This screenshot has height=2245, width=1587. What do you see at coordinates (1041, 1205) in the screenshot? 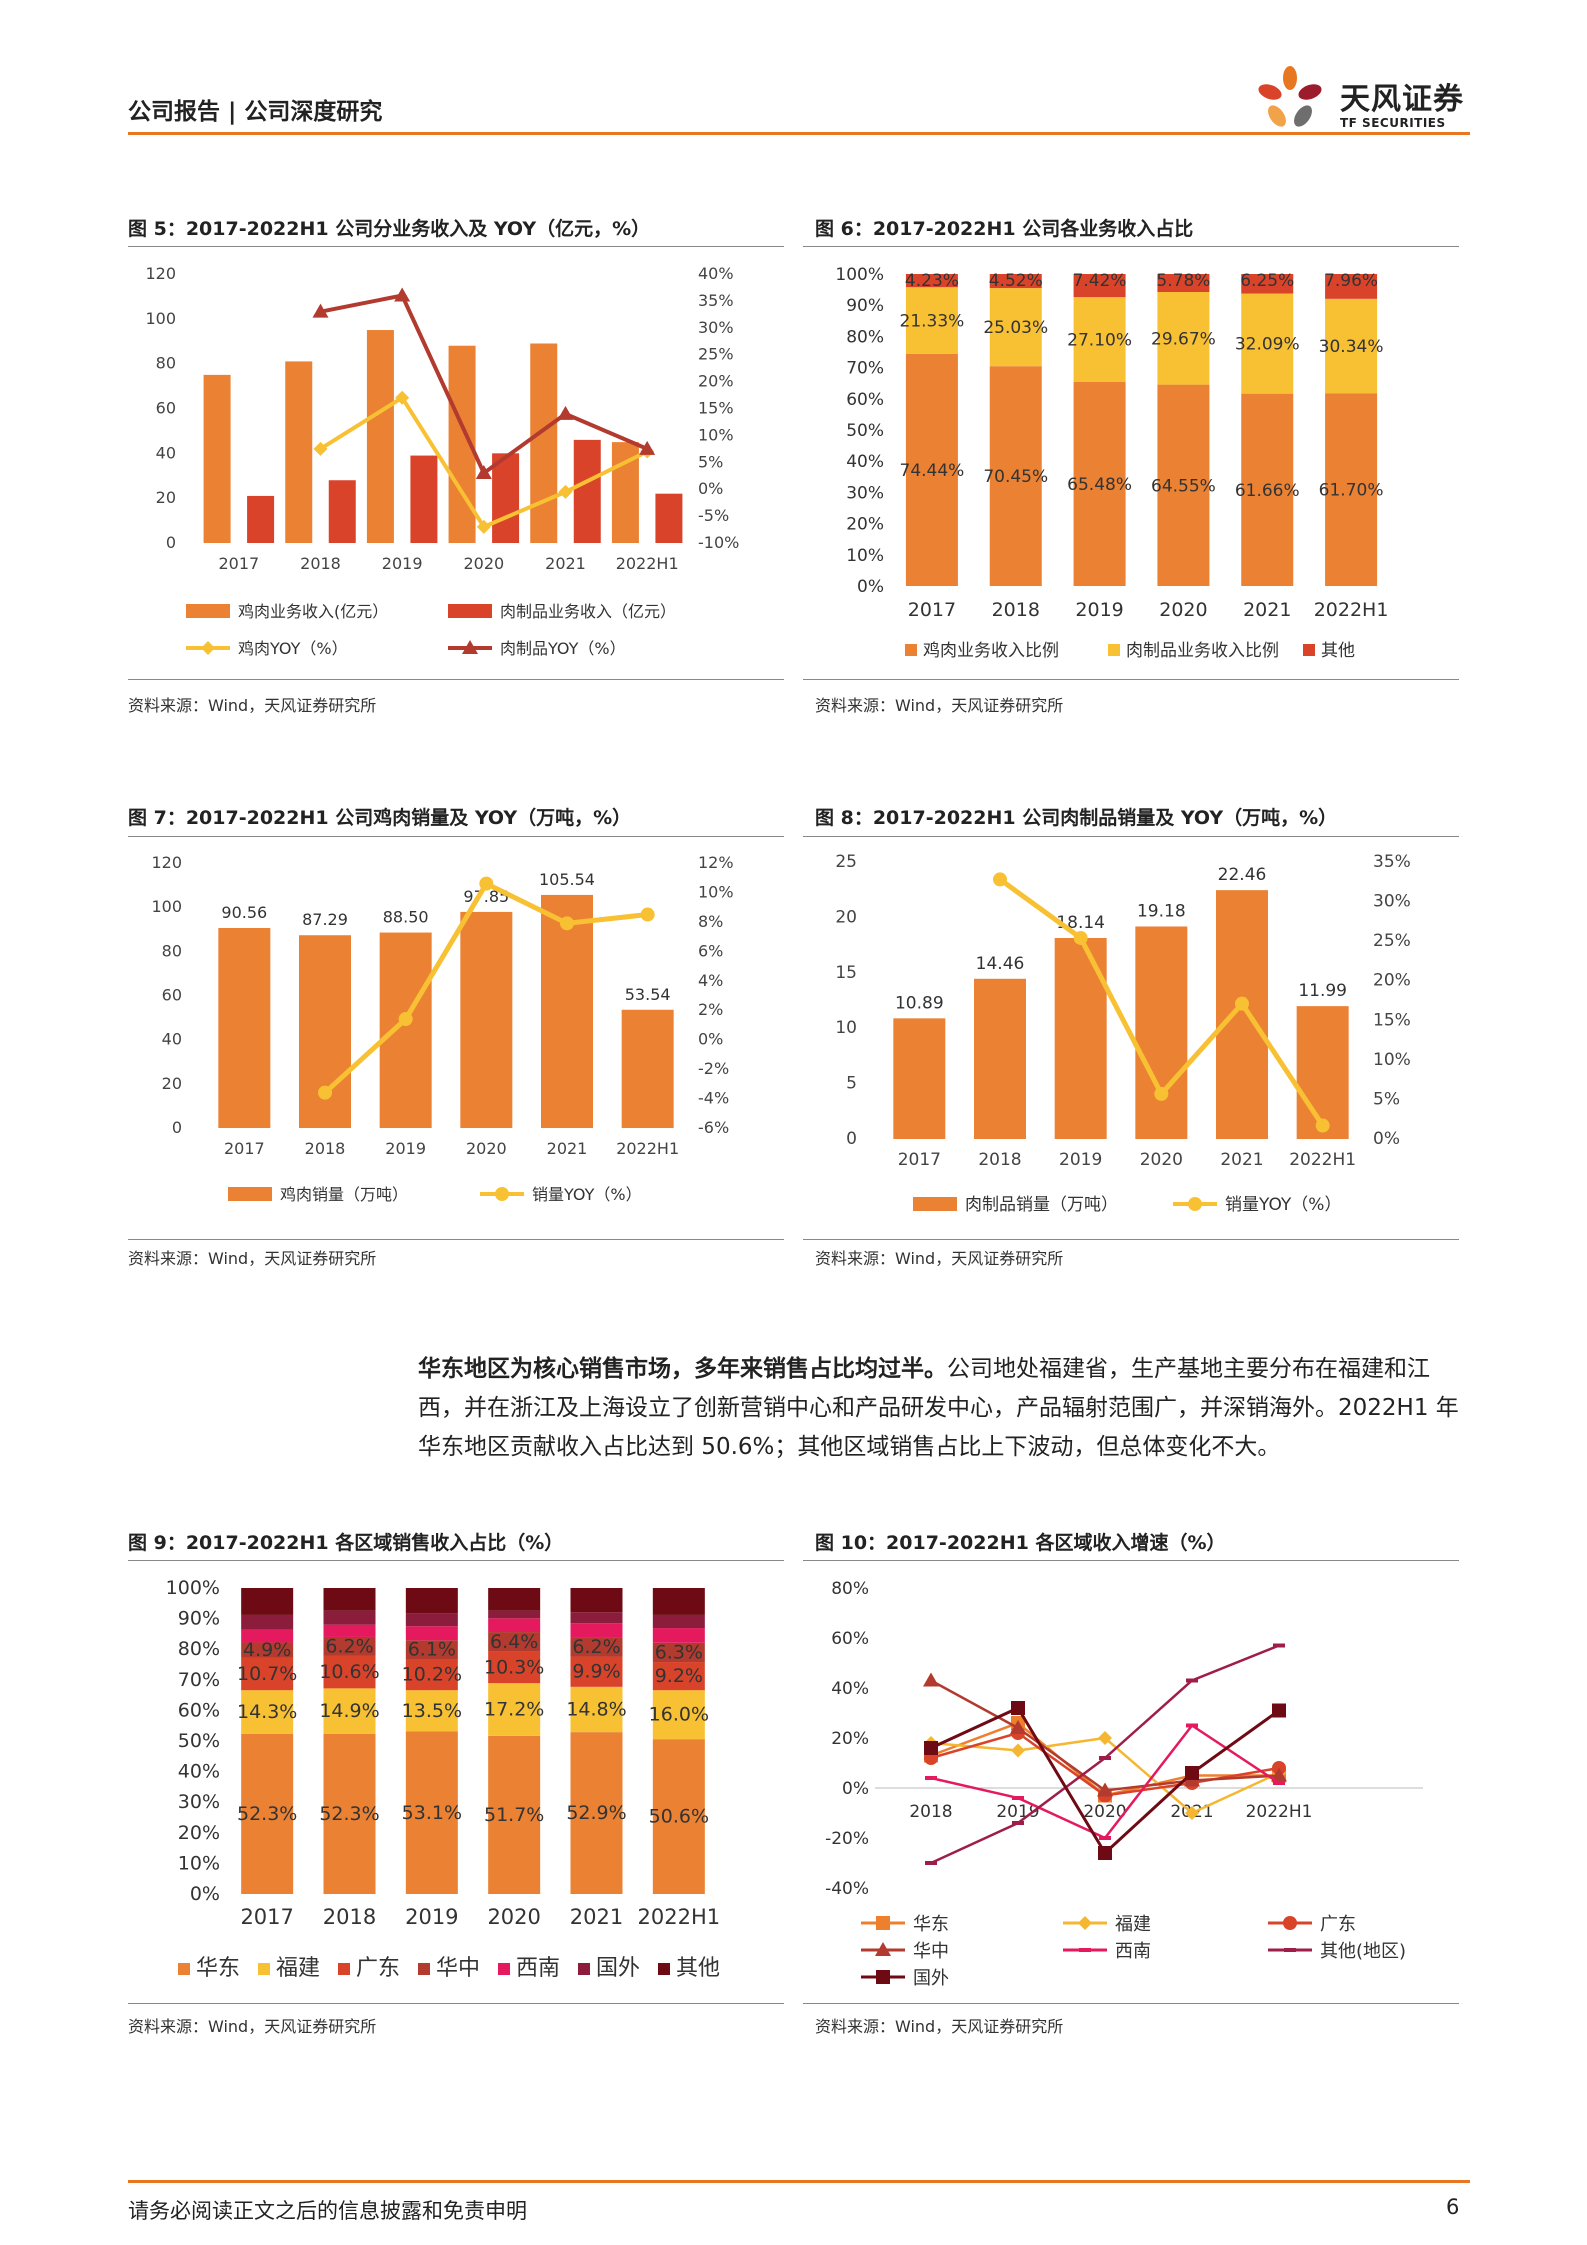
I see `legend-label: 肉制品销量（万吨）` at bounding box center [1041, 1205].